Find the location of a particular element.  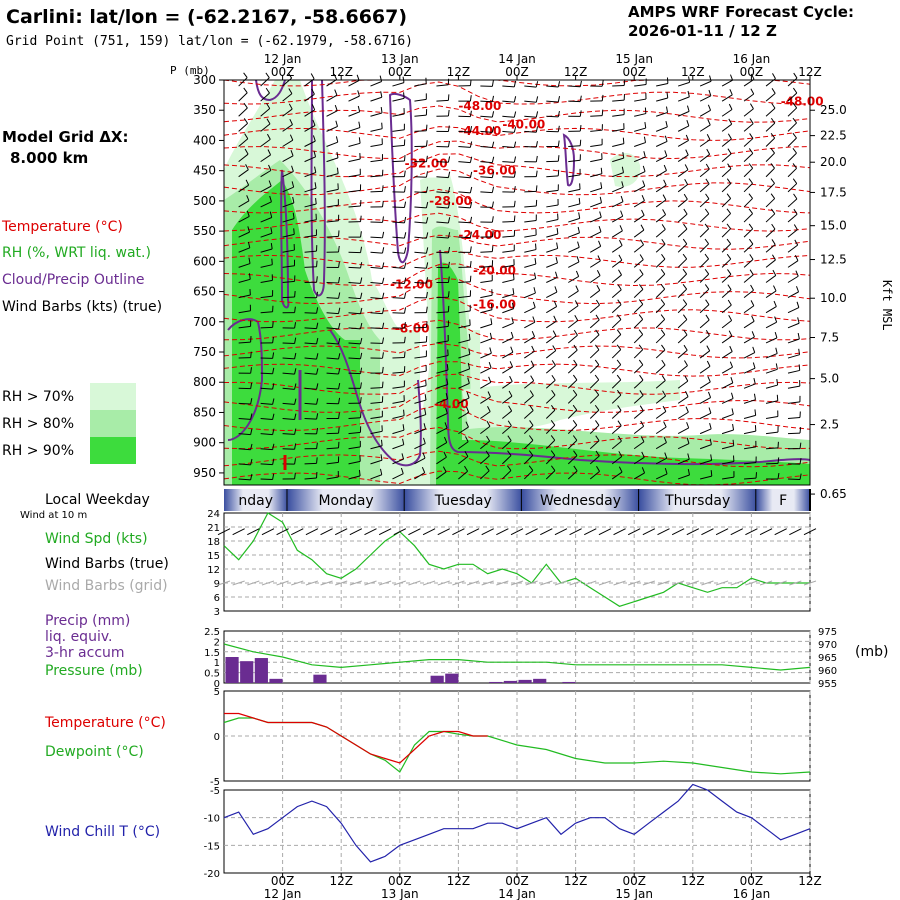

height-tick-label: 22.5 is located at coordinates (833, 136).